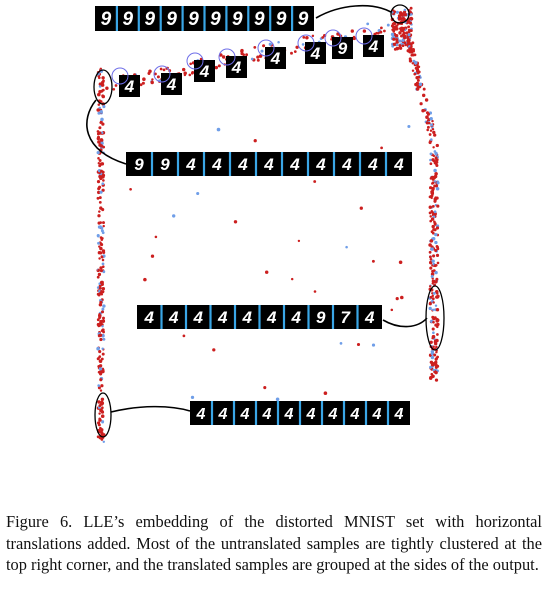  What do you see at coordinates (353, 11) in the screenshot?
I see `top-cluster-connector` at bounding box center [353, 11].